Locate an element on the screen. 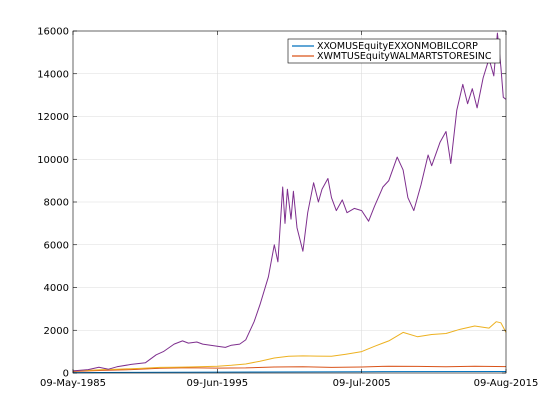  y-tick-label: 16000 is located at coordinates (53, 32).